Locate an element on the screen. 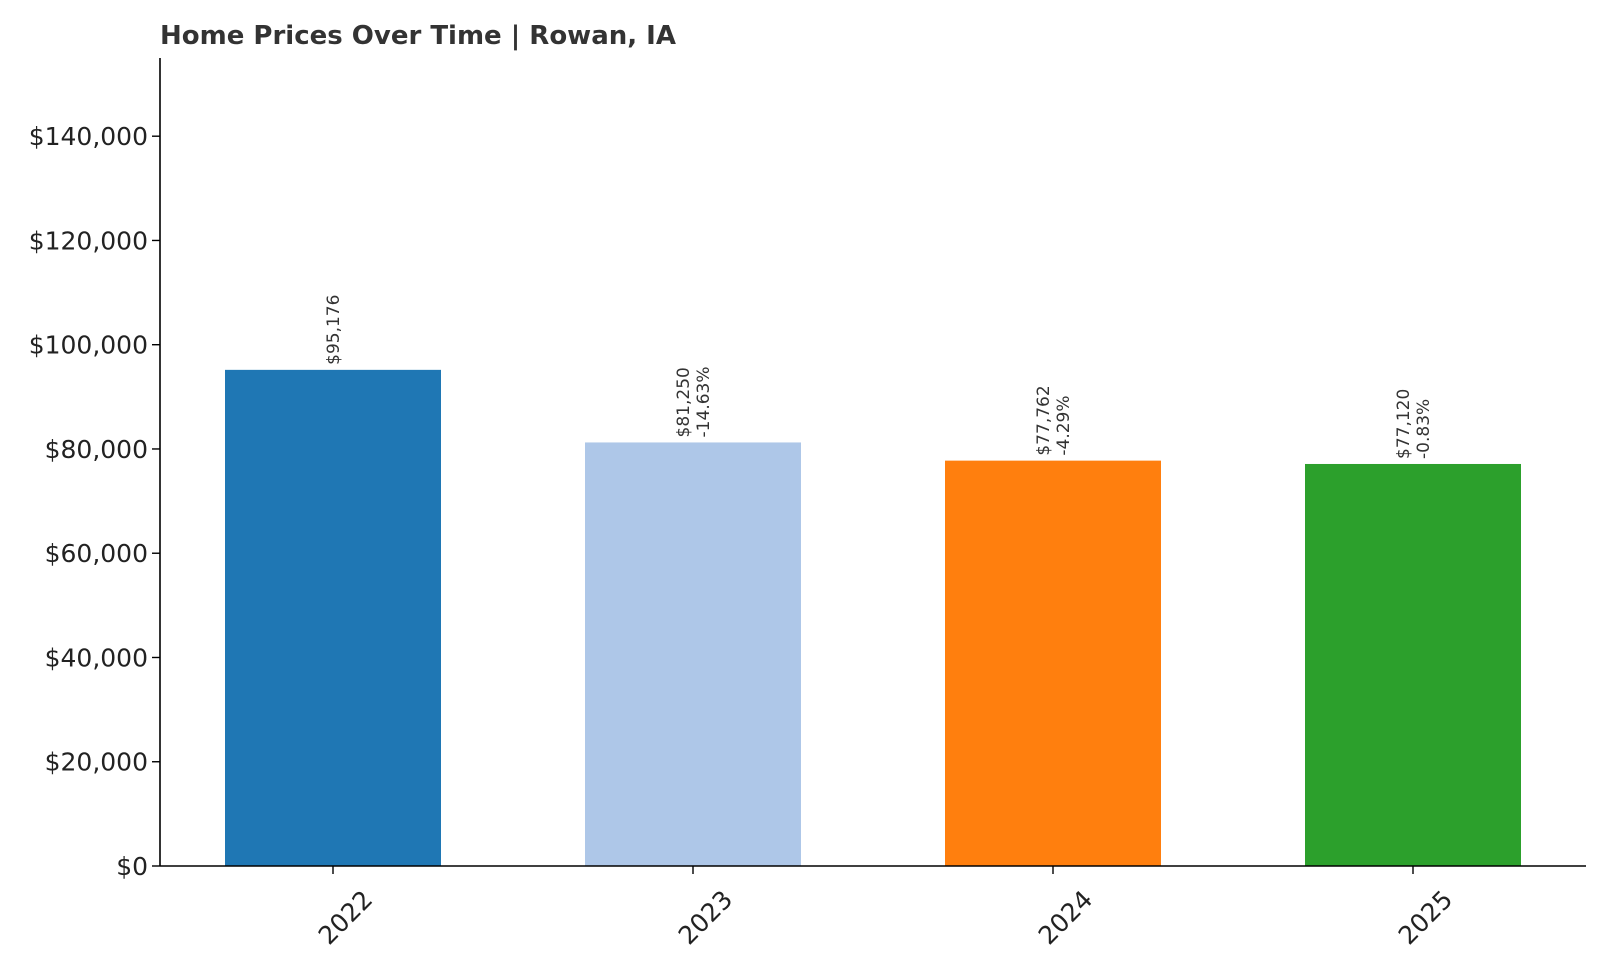  y-tick-label: $80,000 is located at coordinates (96, 449).